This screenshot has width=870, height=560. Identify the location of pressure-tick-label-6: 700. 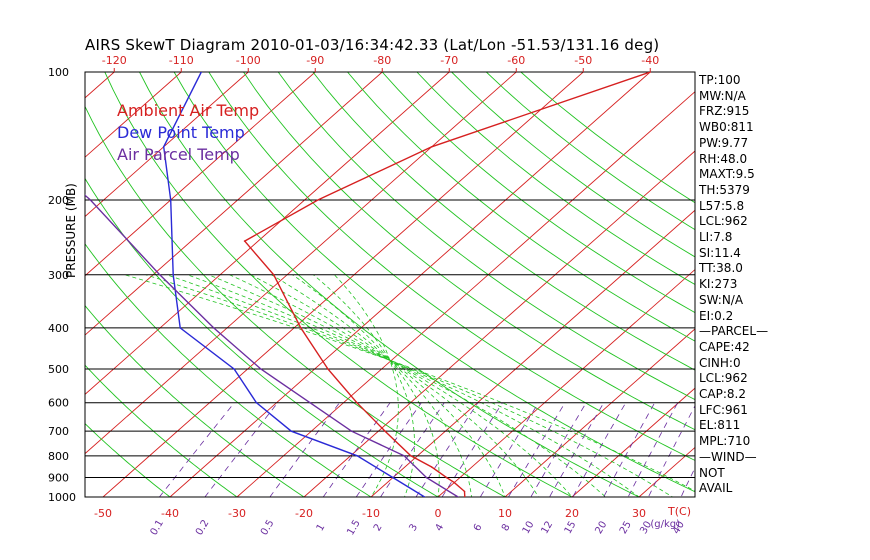
(58, 431).